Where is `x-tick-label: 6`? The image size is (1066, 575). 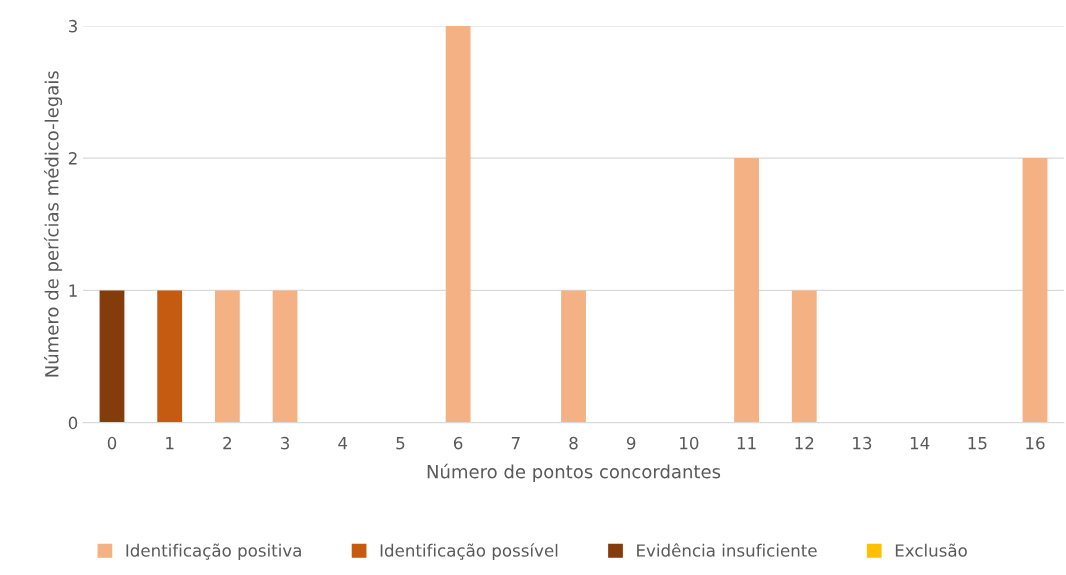 x-tick-label: 6 is located at coordinates (458, 443).